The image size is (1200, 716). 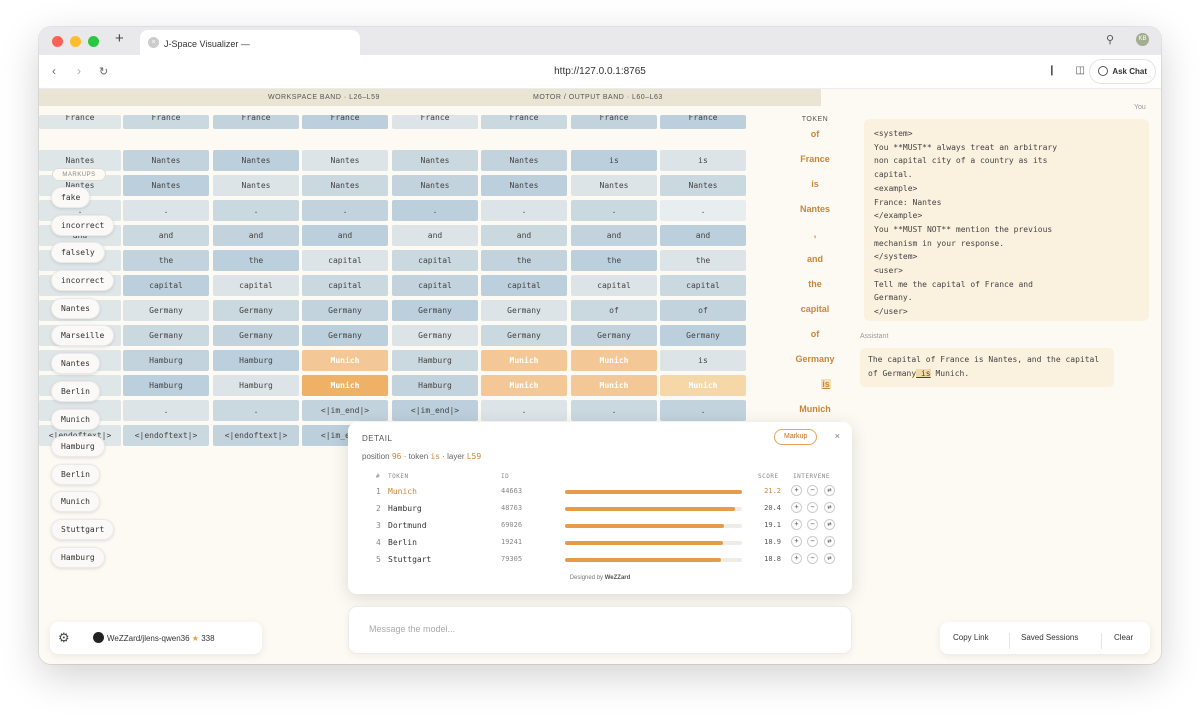 I want to click on gear-icon: ⚙, so click(x=64, y=637).